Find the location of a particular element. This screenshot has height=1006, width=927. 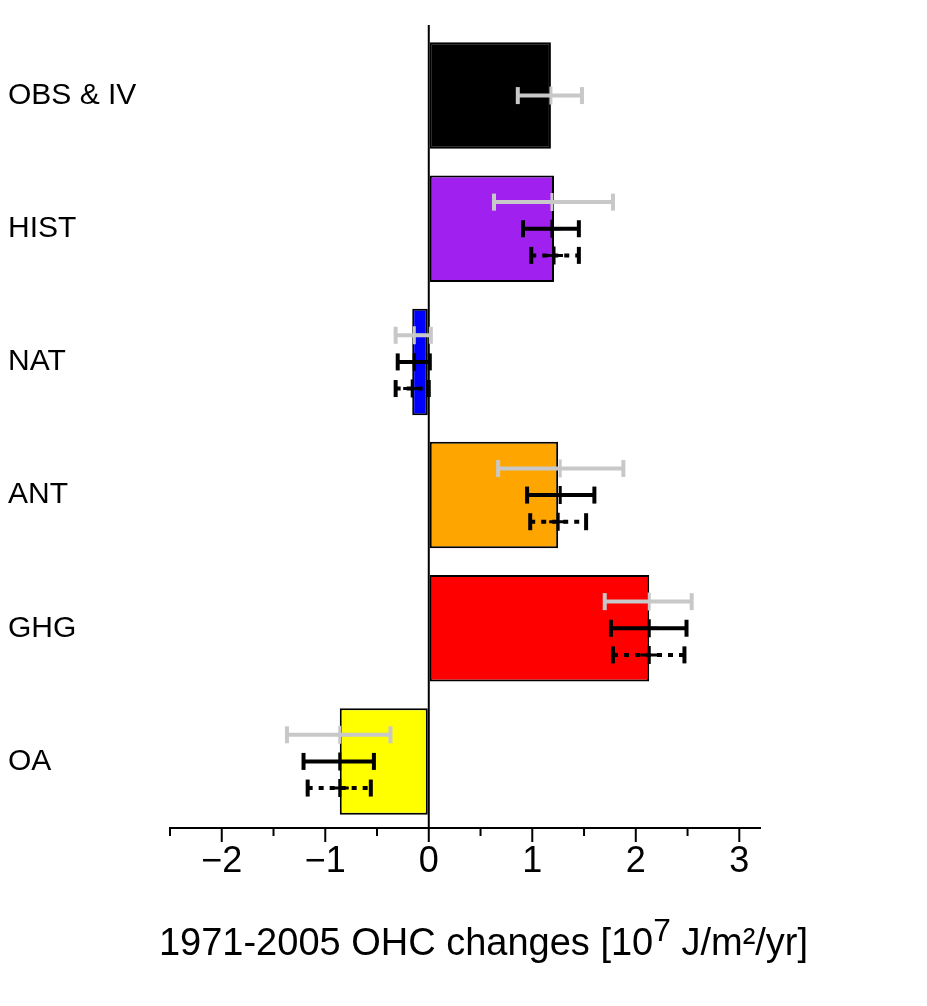

y-tick-label: HIST is located at coordinates (42, 227).